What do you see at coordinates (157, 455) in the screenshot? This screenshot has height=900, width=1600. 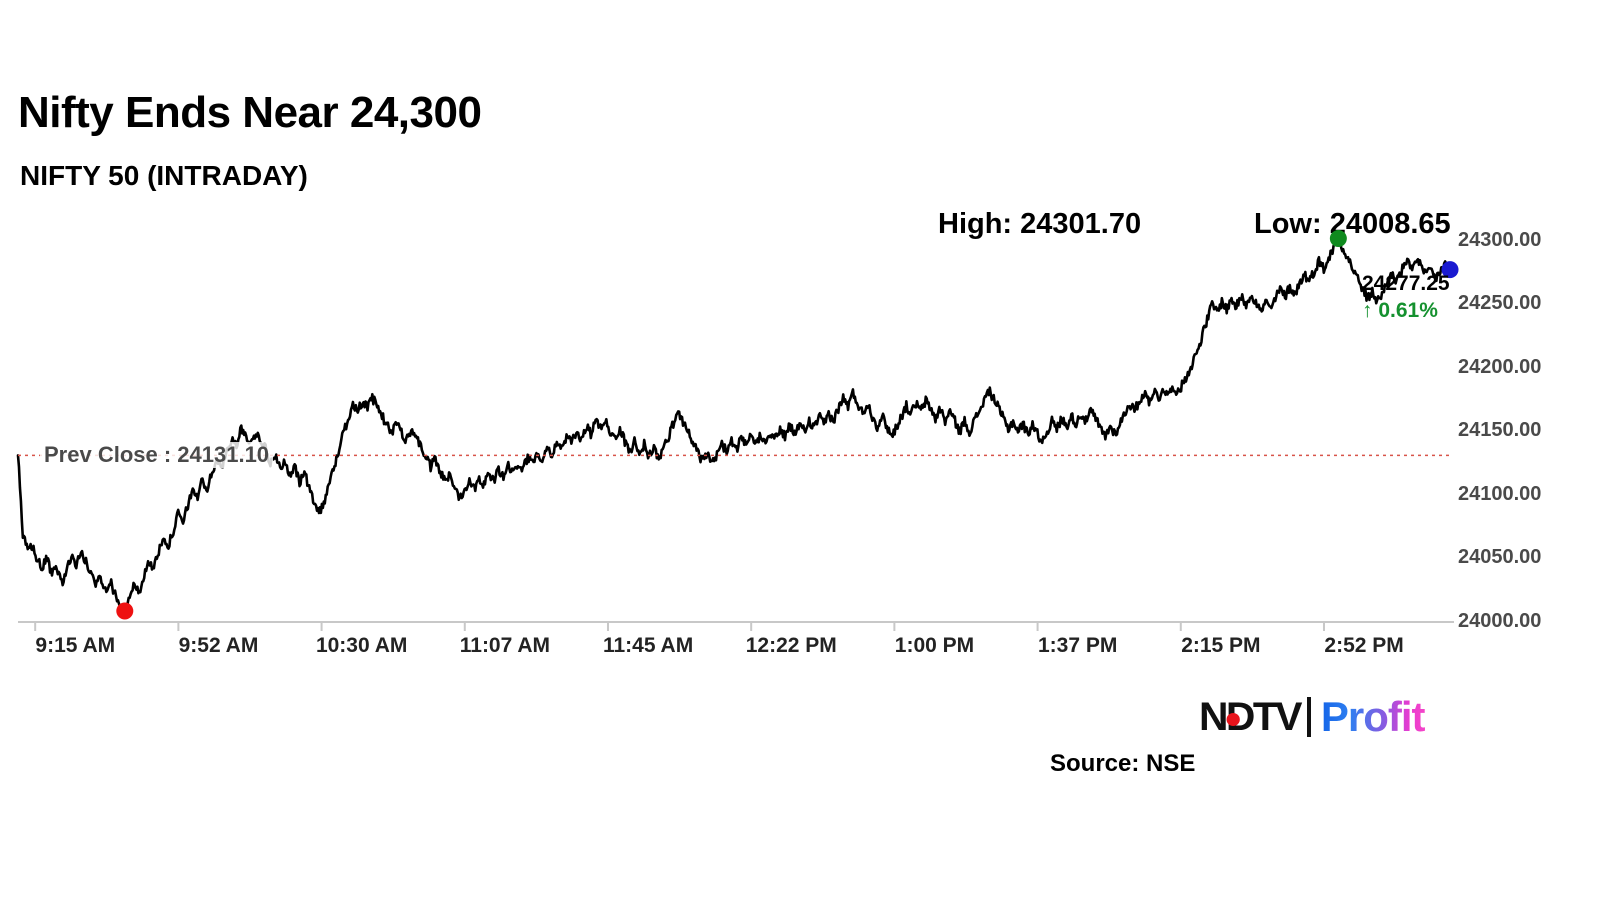 I see `prev-close-label: Prev Close : 24131.10` at bounding box center [157, 455].